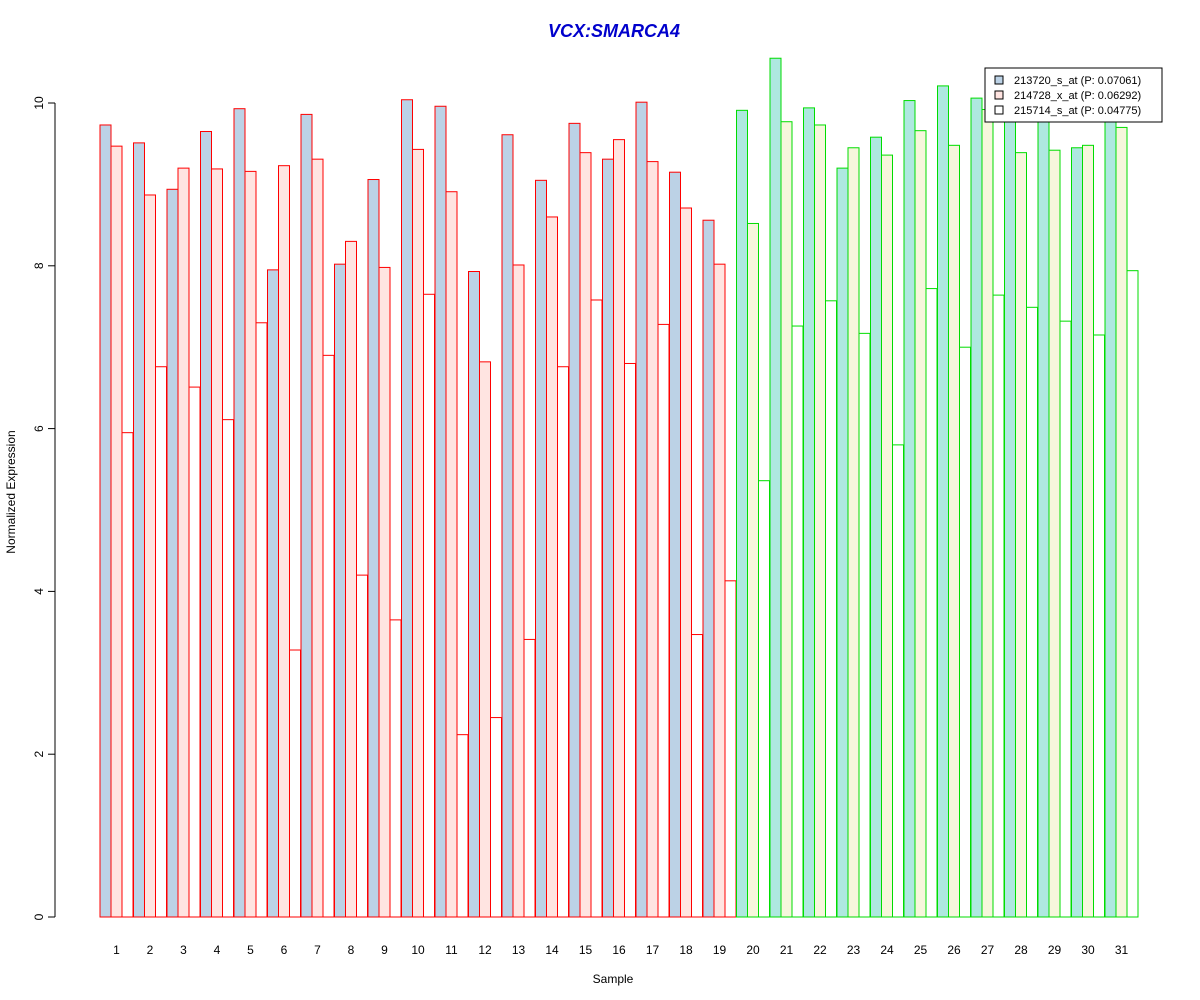  I want to click on y-tick-label: 4, so click(39, 591).